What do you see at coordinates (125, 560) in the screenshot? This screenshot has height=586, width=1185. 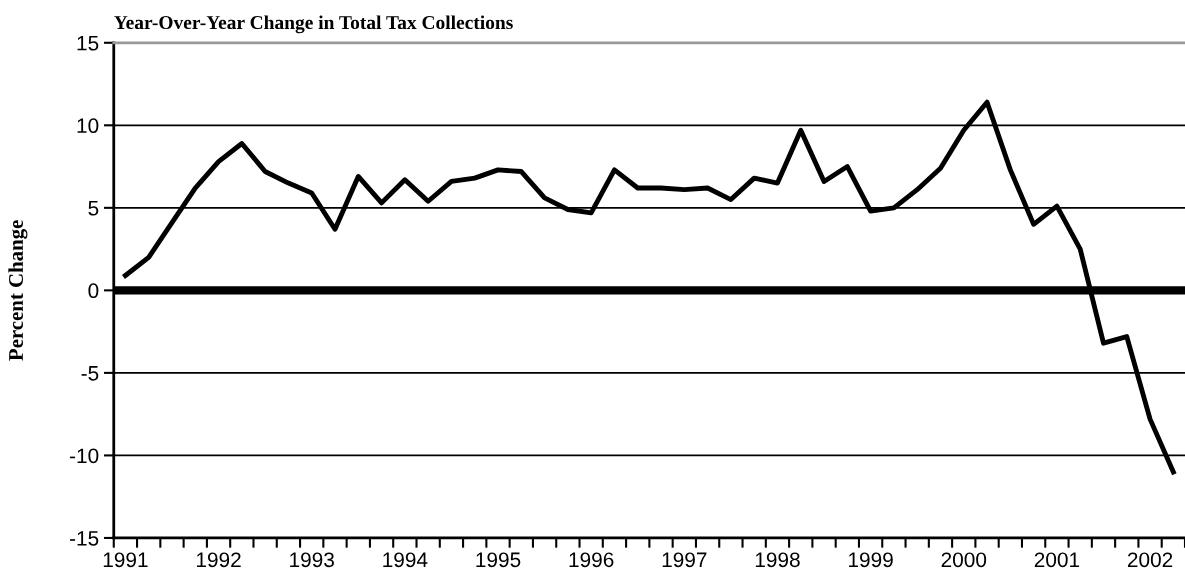 I see `x-tick-label: 1991` at bounding box center [125, 560].